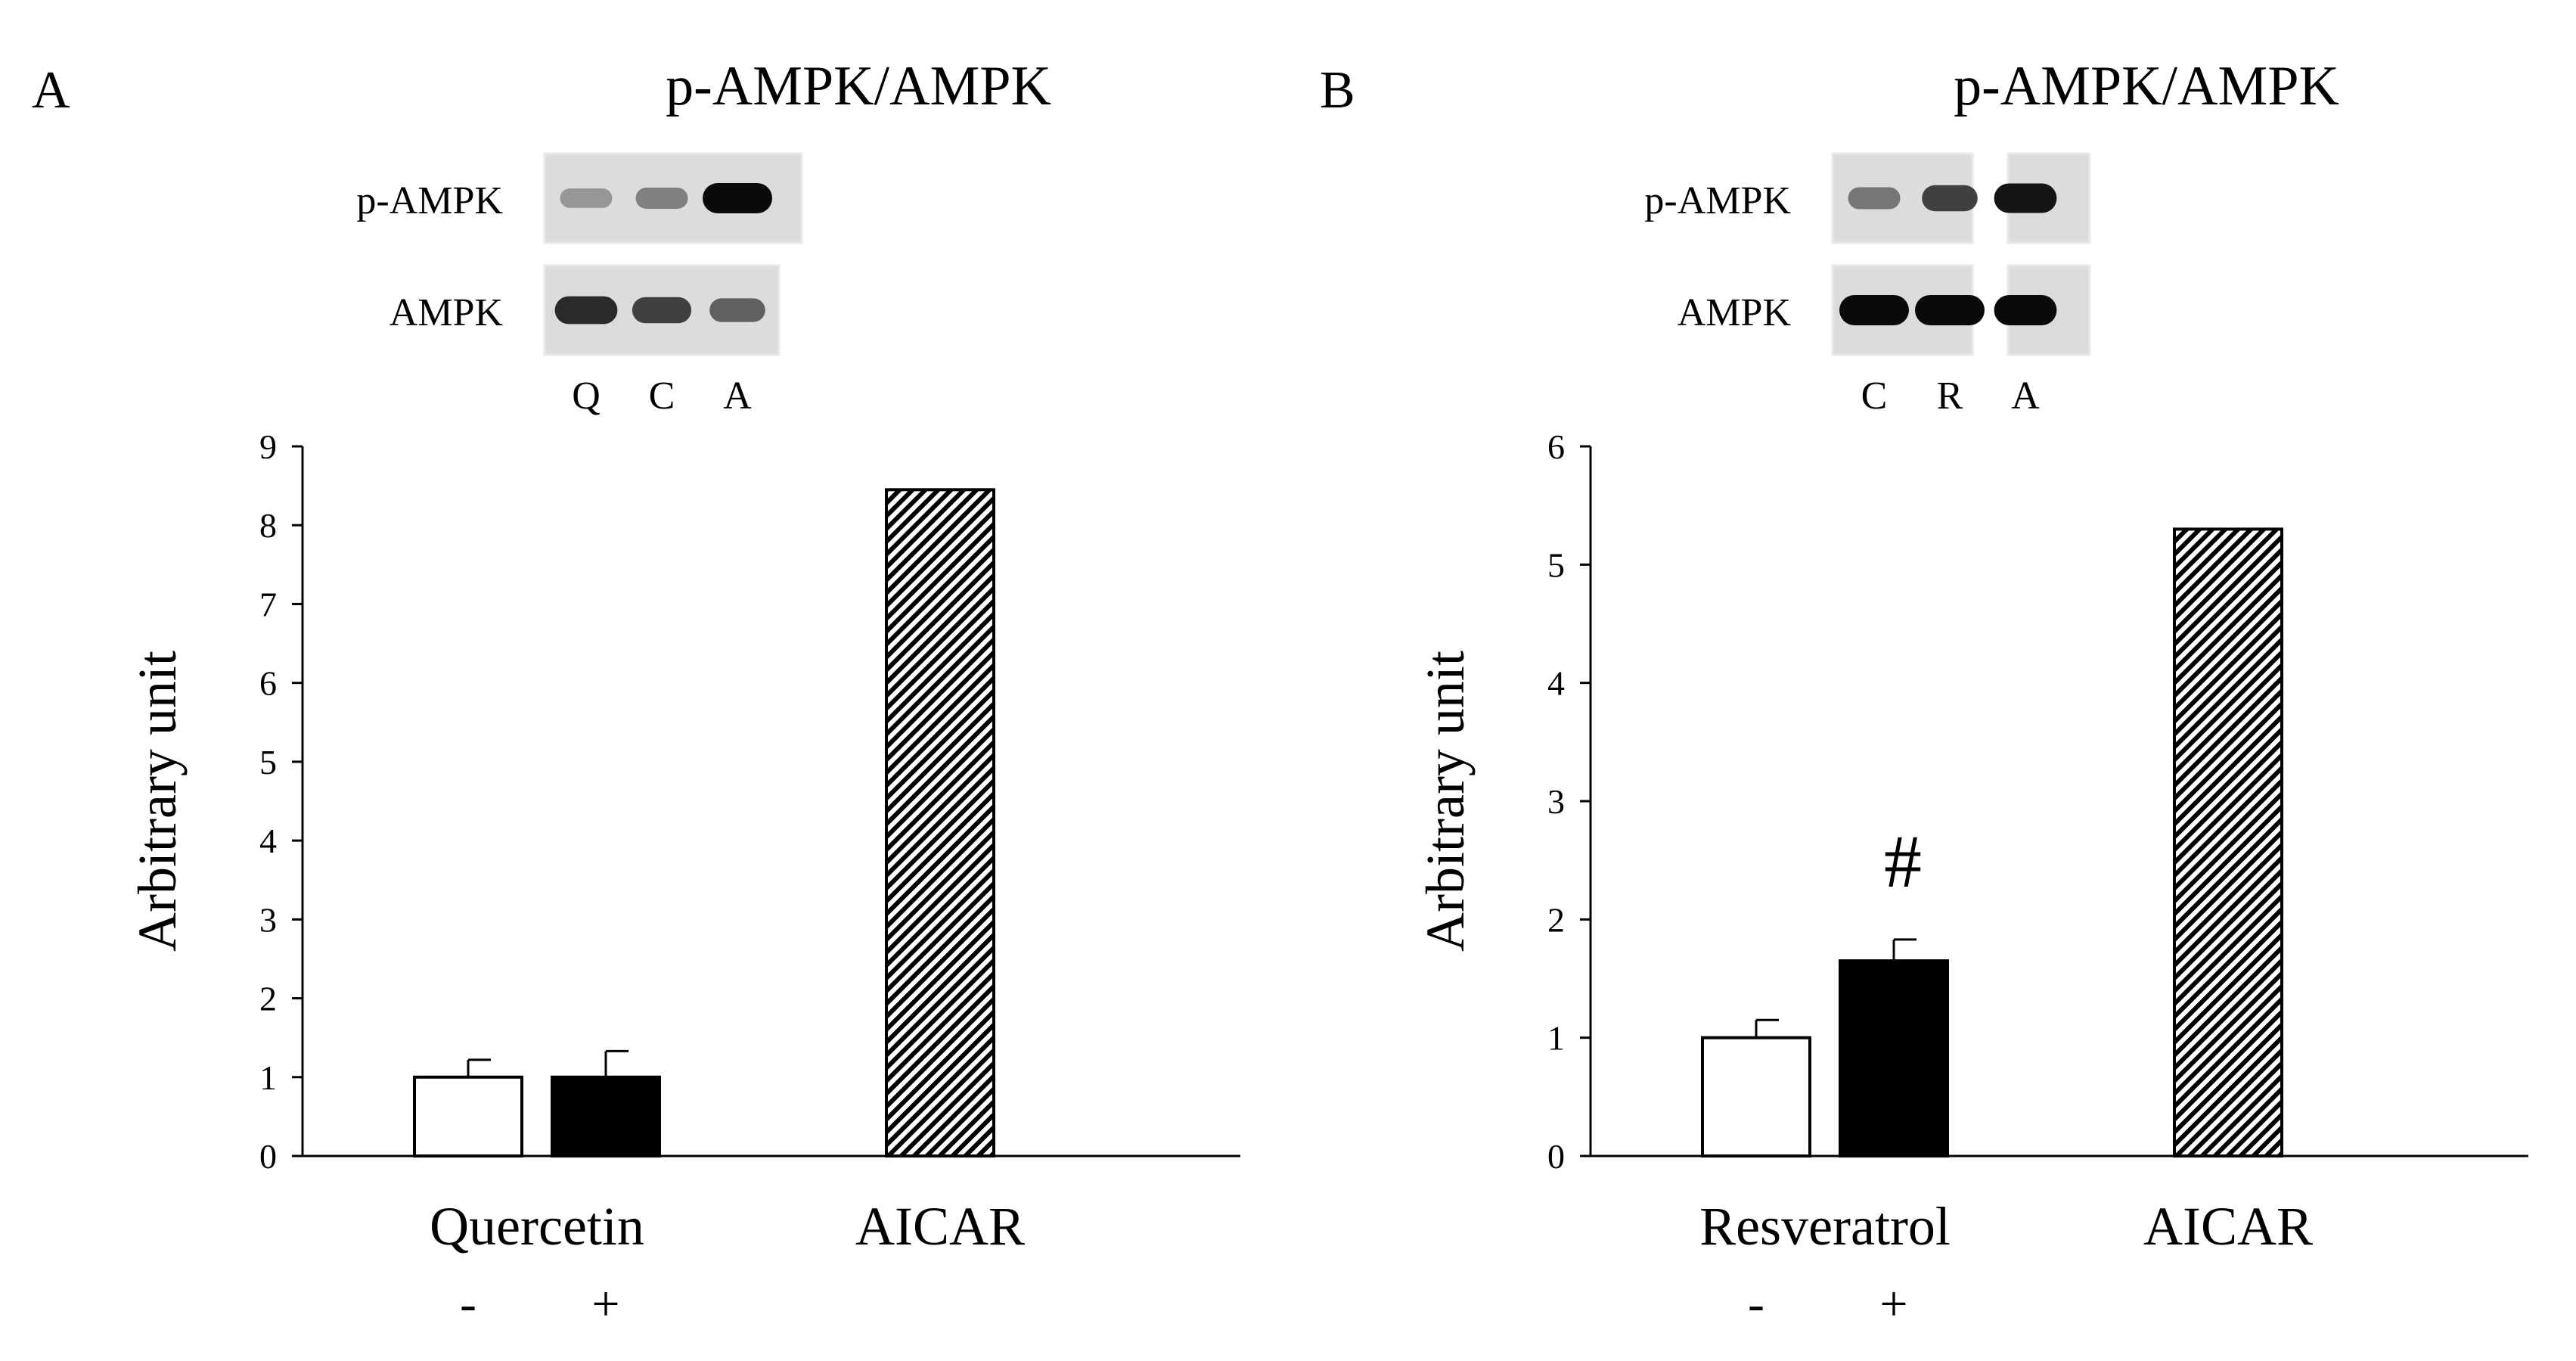 This screenshot has height=1361, width=2576. What do you see at coordinates (1903, 861) in the screenshot?
I see `significance-marker: #` at bounding box center [1903, 861].